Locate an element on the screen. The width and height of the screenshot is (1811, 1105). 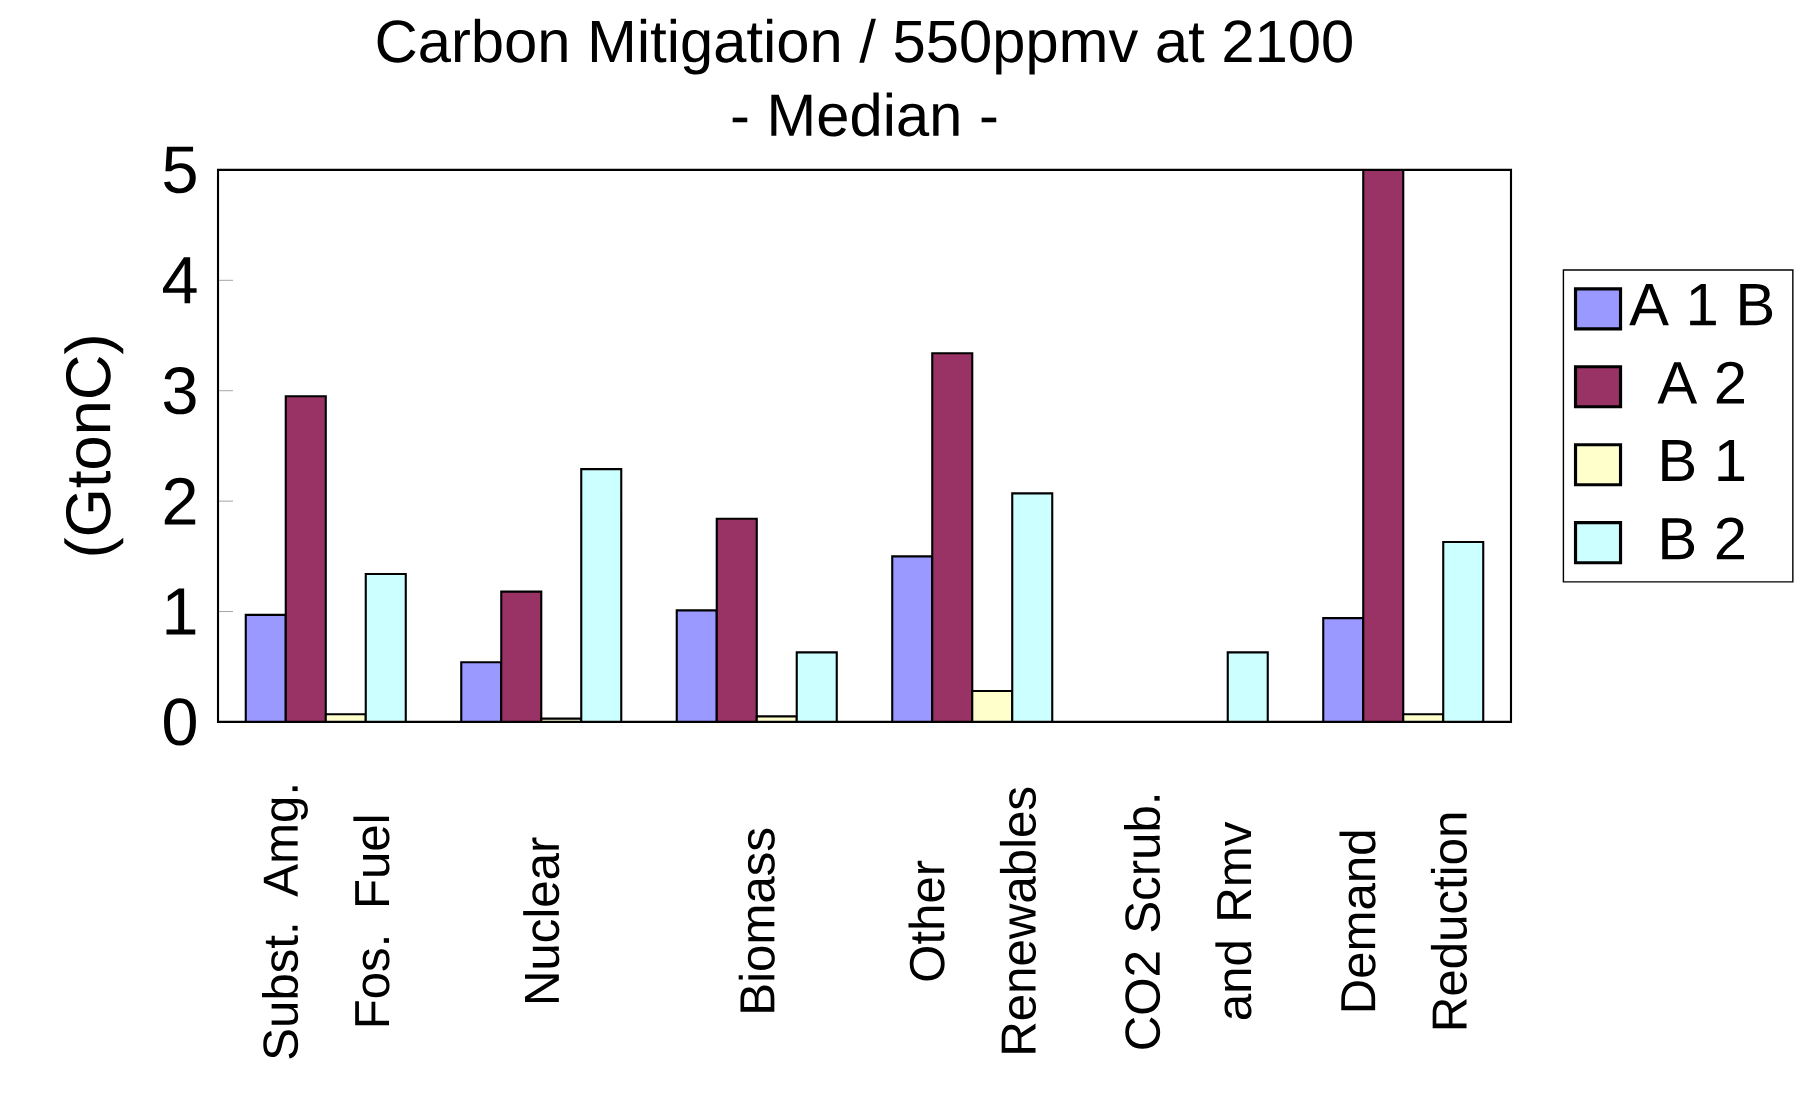
chart-subtitle: - Median - is located at coordinates (864, 114).